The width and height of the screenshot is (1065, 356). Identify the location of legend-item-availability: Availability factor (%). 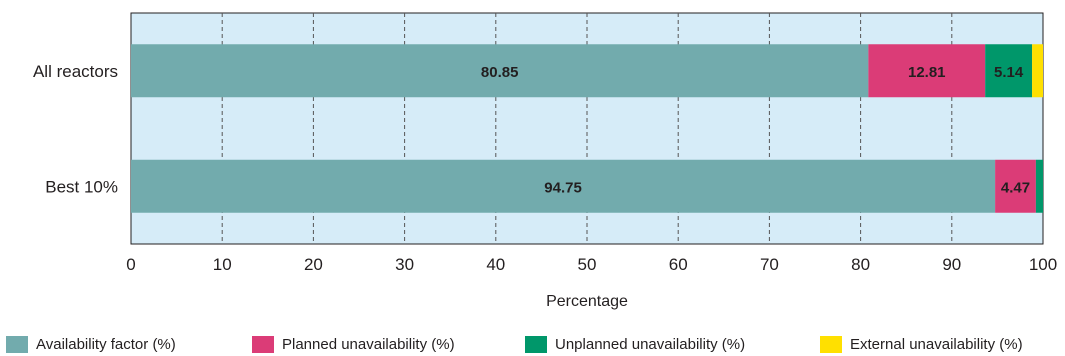
(91, 344).